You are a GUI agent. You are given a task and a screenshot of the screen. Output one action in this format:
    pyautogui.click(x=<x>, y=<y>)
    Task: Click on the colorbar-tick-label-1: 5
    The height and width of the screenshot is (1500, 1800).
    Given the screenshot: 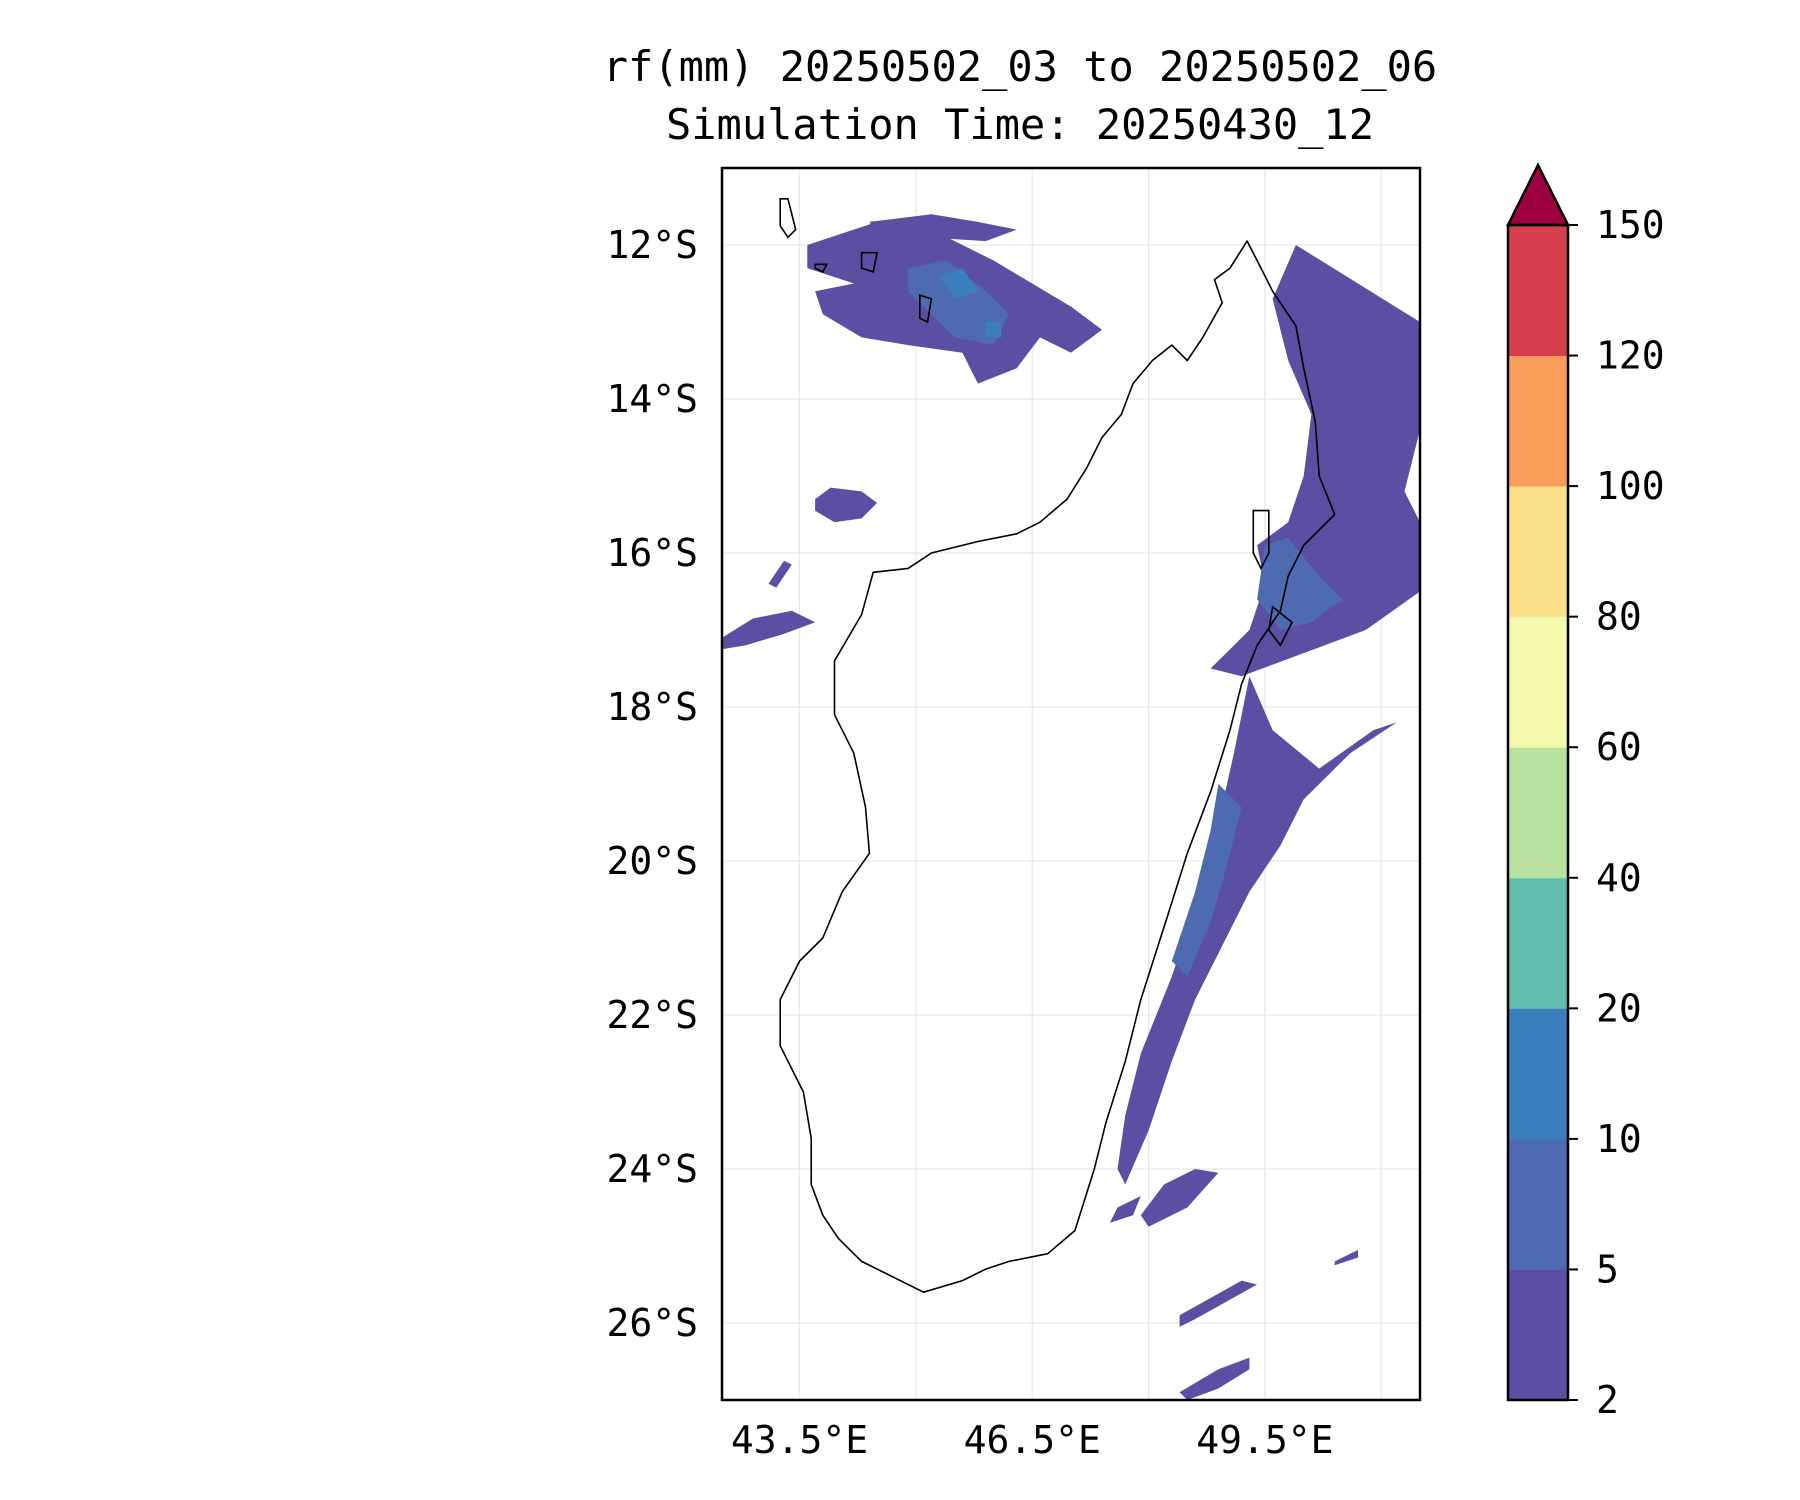 What is the action you would take?
    pyautogui.click(x=1607, y=1269)
    